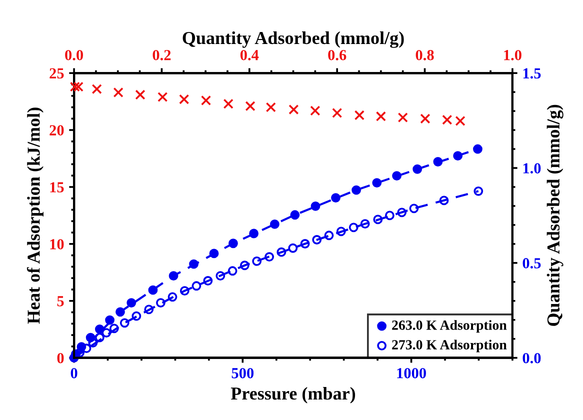  What do you see at coordinates (532, 73) in the screenshot?
I see `y2-tick-label: 1.5` at bounding box center [532, 73].